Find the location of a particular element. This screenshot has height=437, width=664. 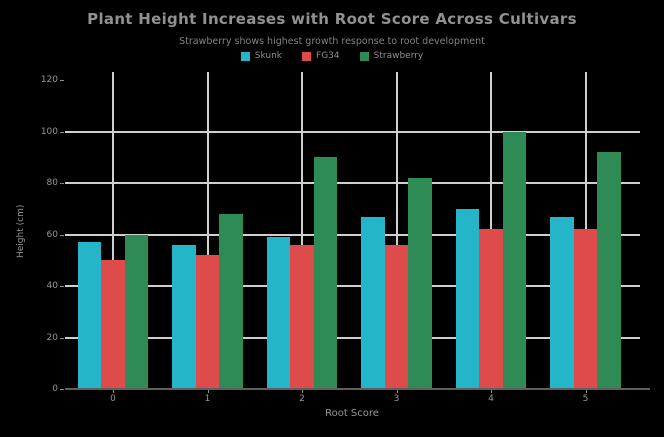

y-axis-title: Height (cm) is located at coordinates (21, 231).